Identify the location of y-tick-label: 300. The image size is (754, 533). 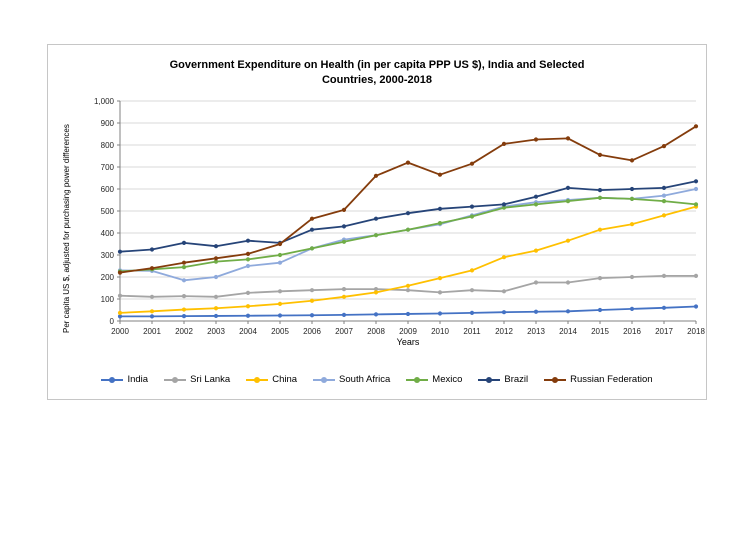
(108, 255).